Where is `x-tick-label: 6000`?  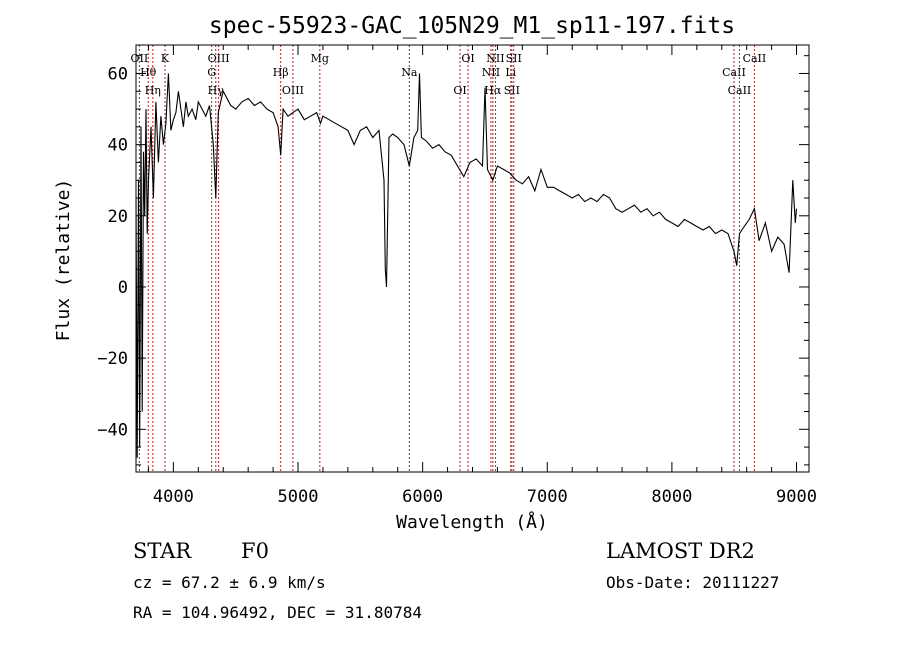 x-tick-label: 6000 is located at coordinates (422, 497).